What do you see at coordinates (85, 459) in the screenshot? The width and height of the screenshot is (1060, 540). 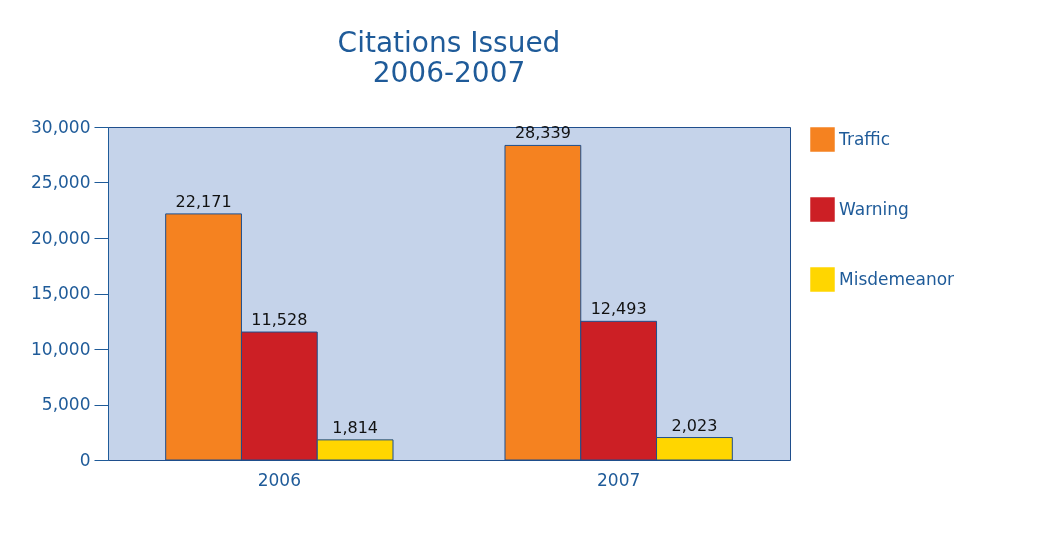 I see `y-tick-label: 0` at bounding box center [85, 459].